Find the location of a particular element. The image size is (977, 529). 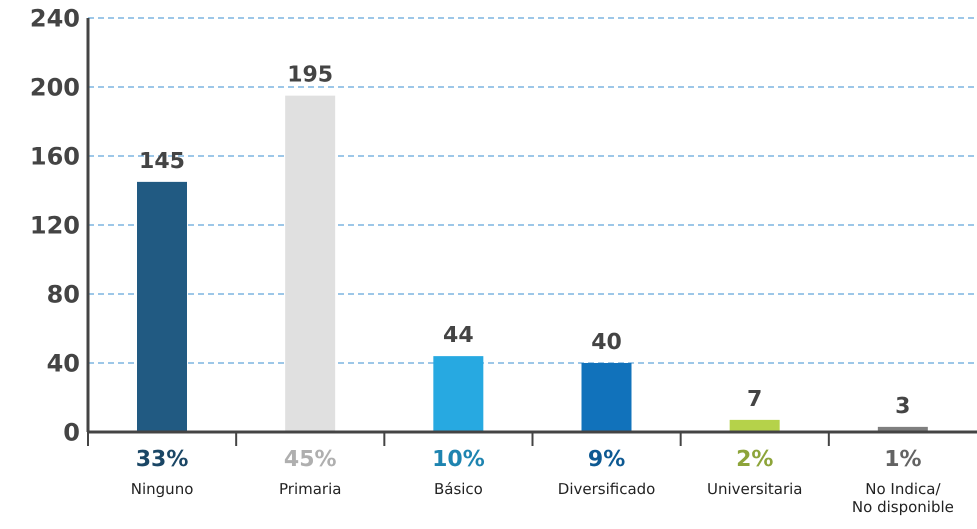

y-tick-label: 40 is located at coordinates (63, 364).